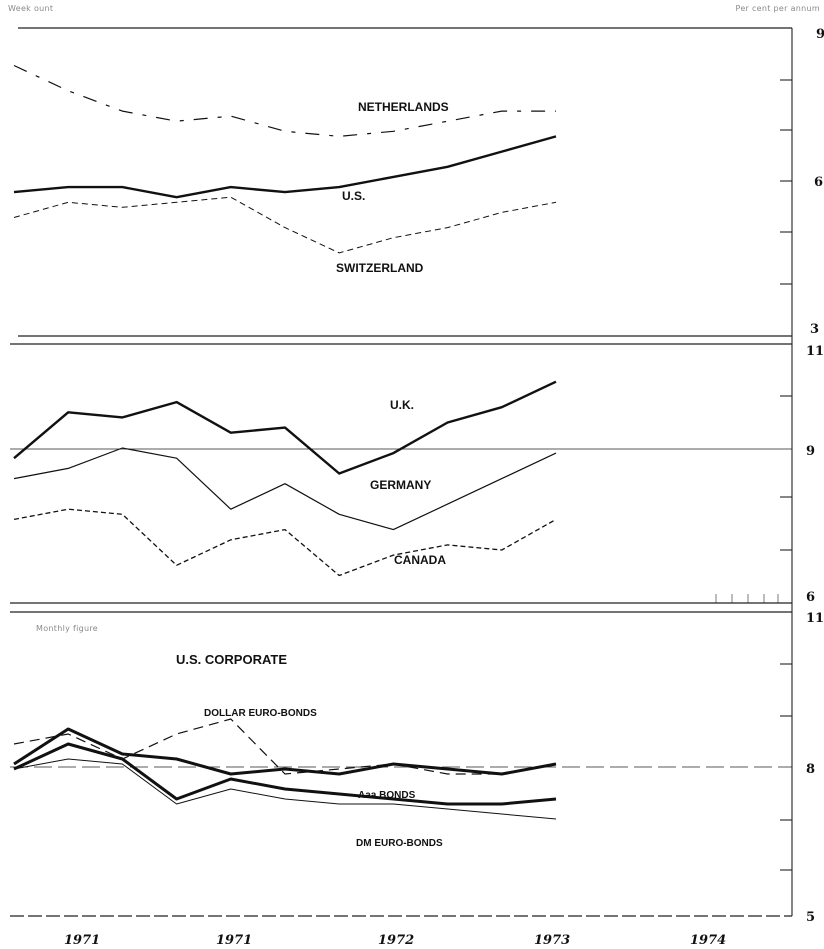  I want to click on series-label-aaa-bonds: Aaa BONDS, so click(387, 795).